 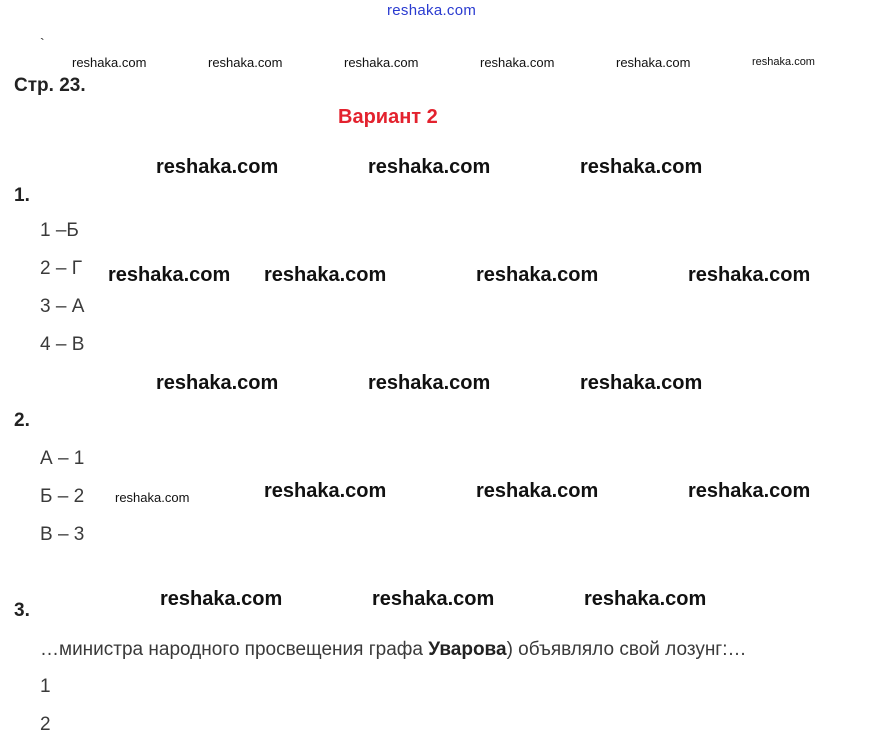 What do you see at coordinates (62, 534) in the screenshot?
I see `task-2-answer: В – 3` at bounding box center [62, 534].